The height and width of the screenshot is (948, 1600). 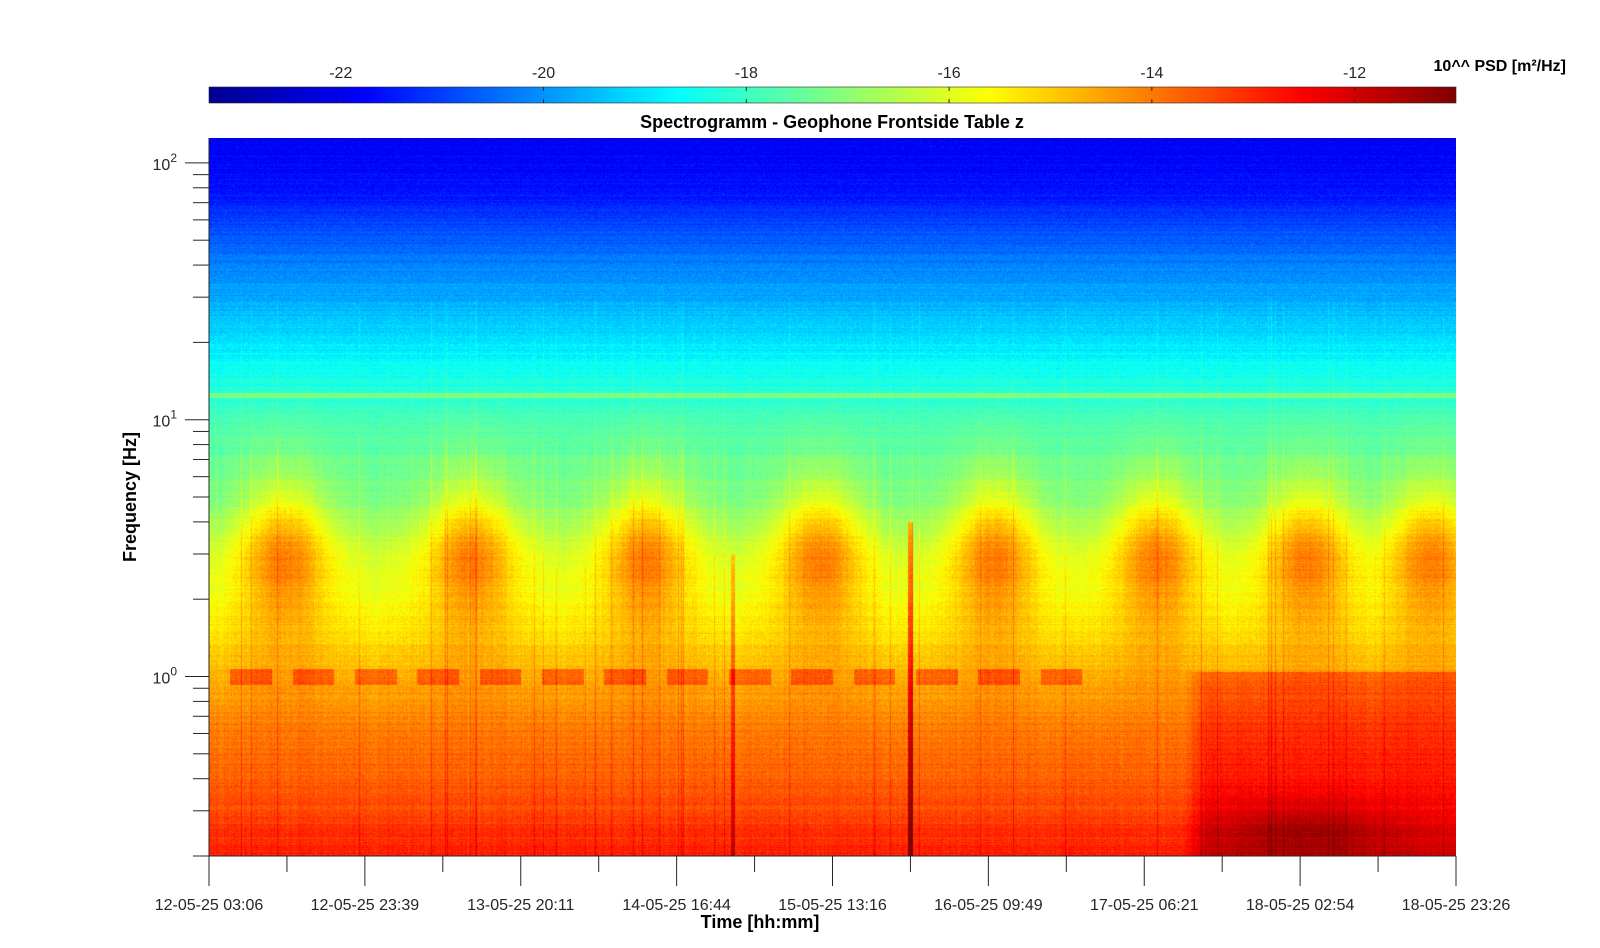 I want to click on colorbar-ticks: -22 -20 -18 -16 -14 -12, so click(x=847, y=84).